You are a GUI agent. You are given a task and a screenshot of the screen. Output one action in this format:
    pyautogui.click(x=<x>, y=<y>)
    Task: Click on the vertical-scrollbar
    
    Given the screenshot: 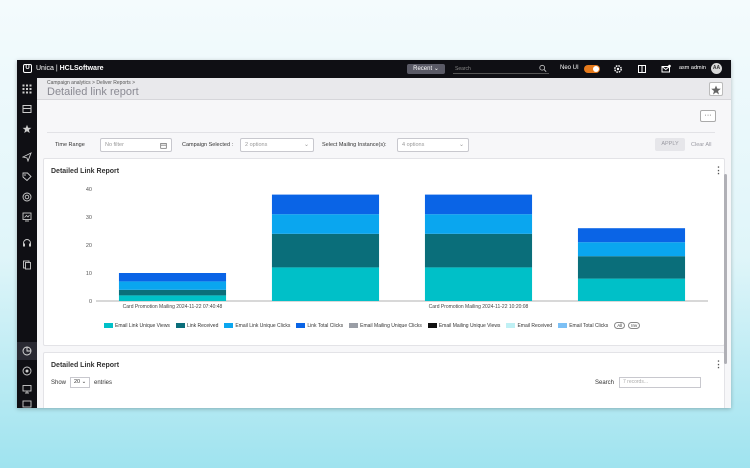 What is the action you would take?
    pyautogui.click(x=726, y=287)
    